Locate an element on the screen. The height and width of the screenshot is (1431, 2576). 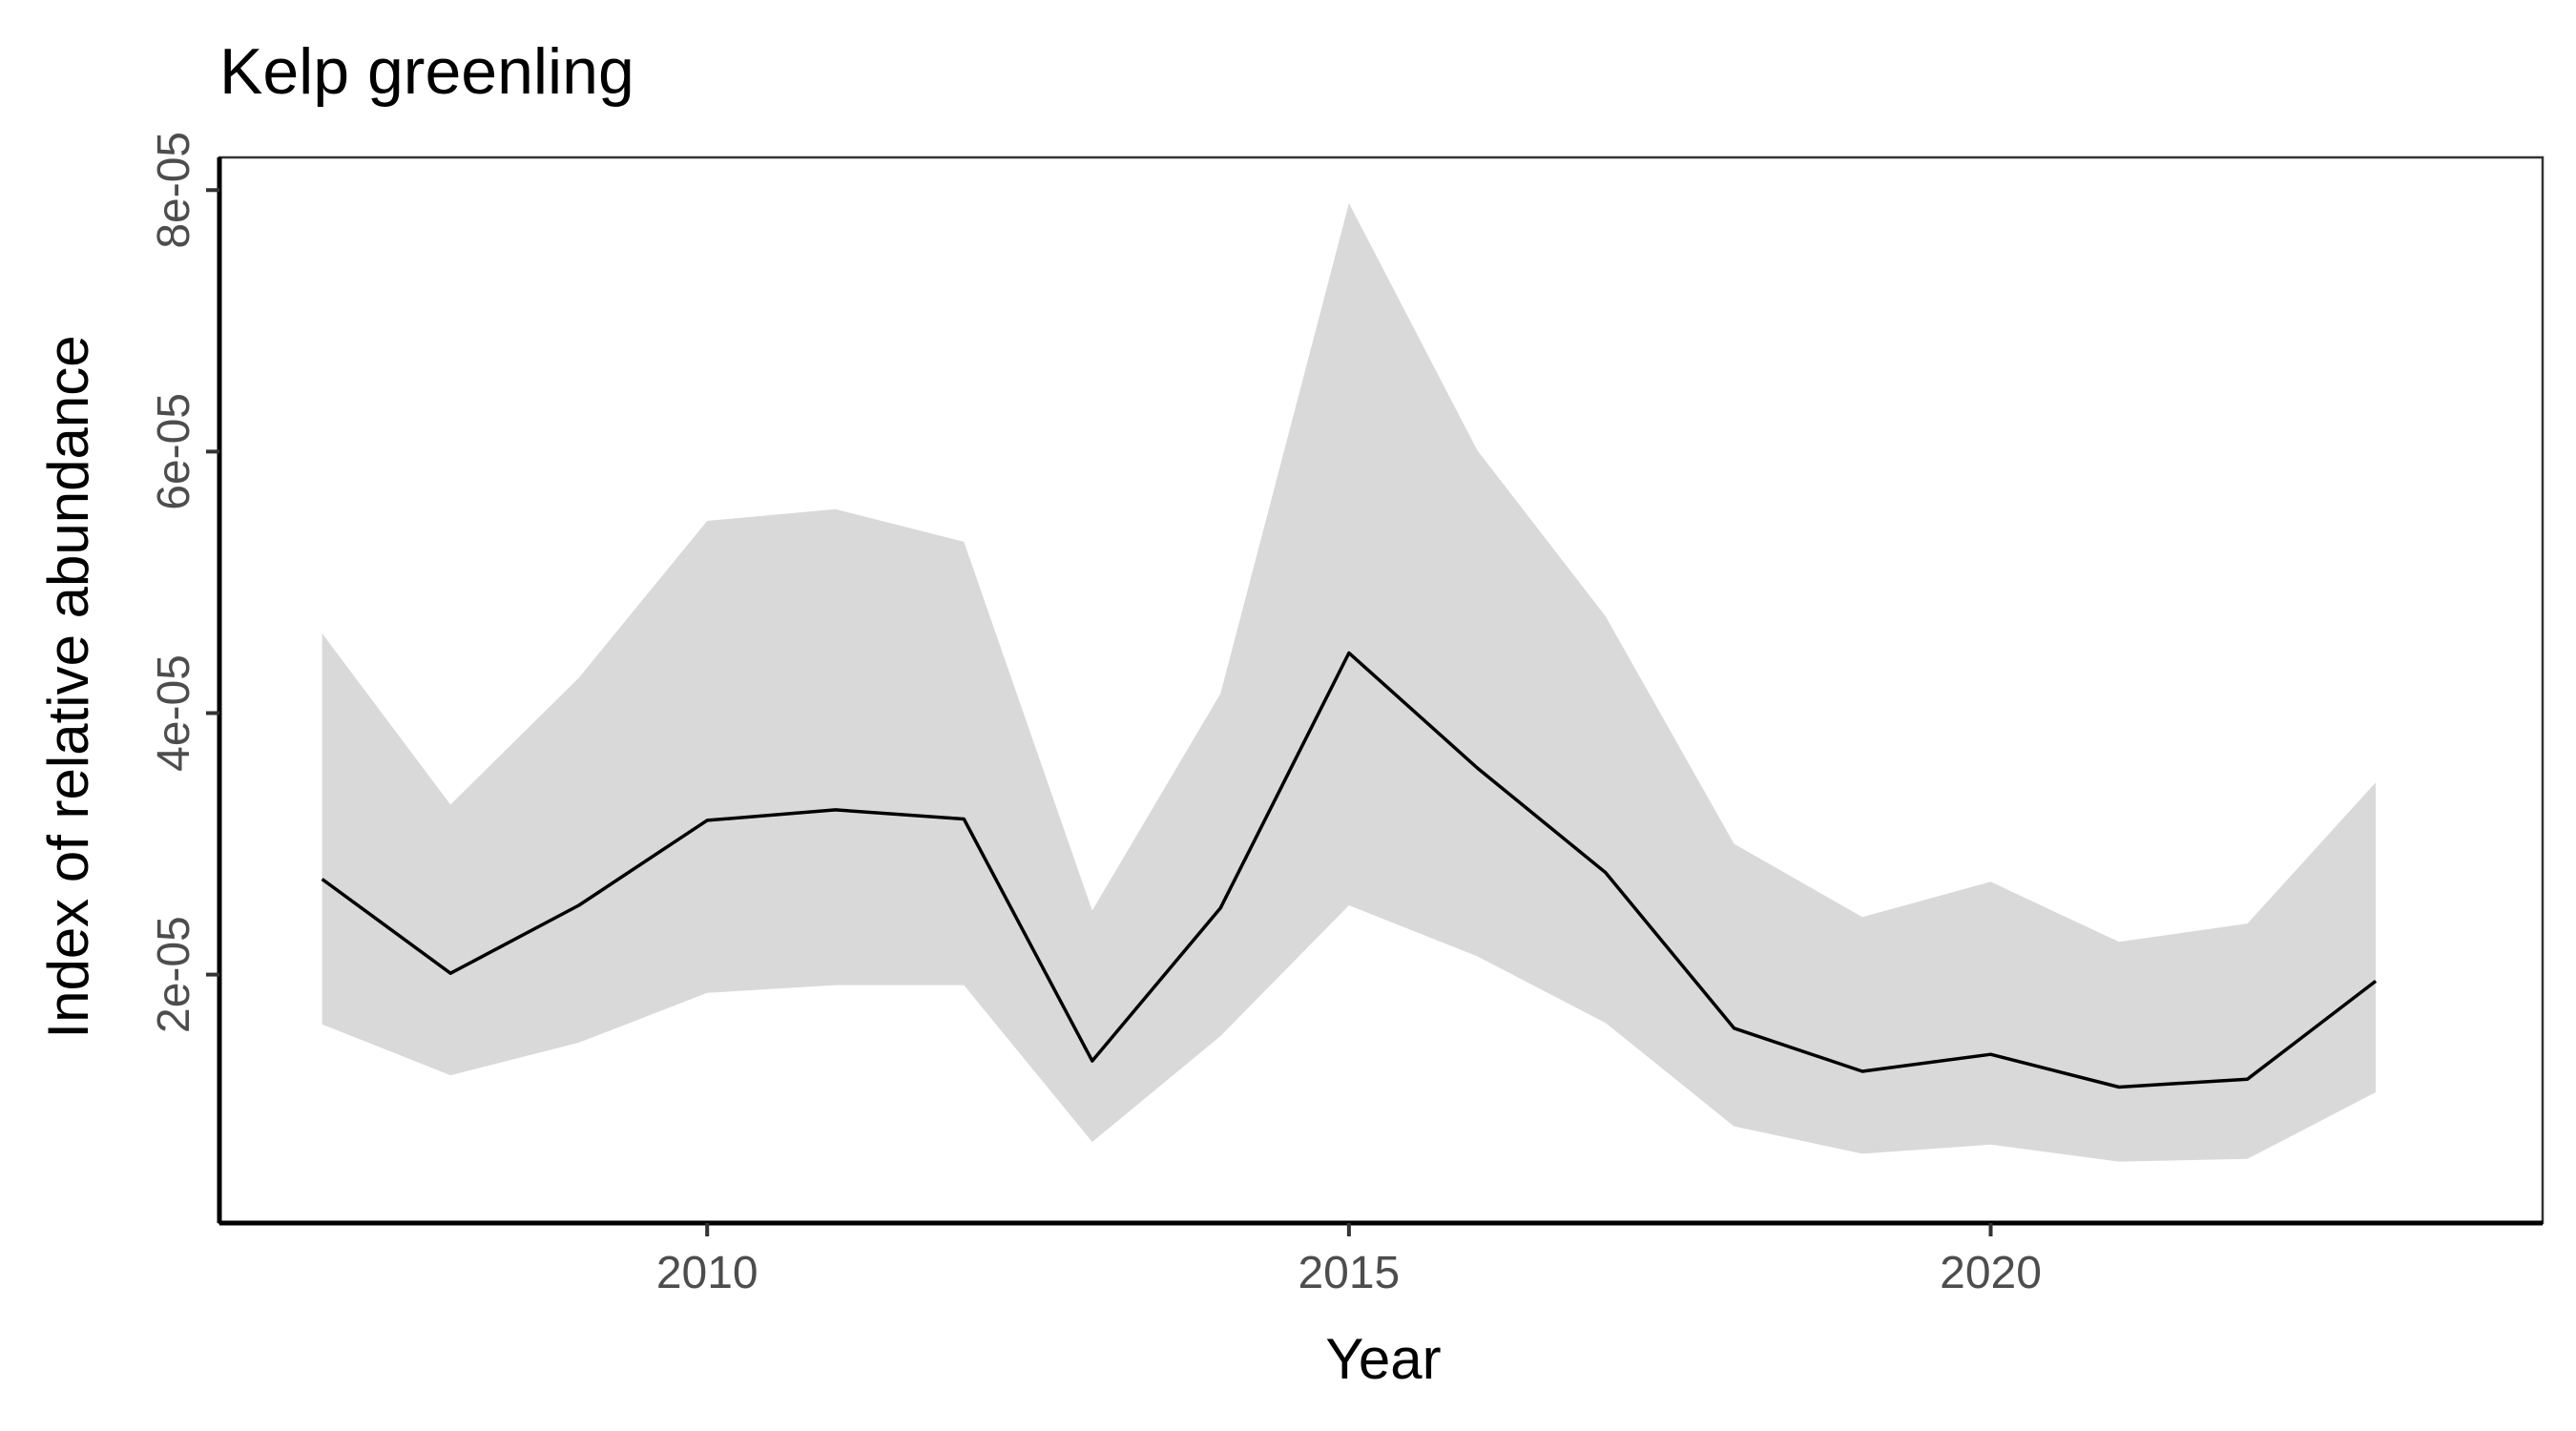
y-axis-title: Index of relative abundance is located at coordinates (68, 686).